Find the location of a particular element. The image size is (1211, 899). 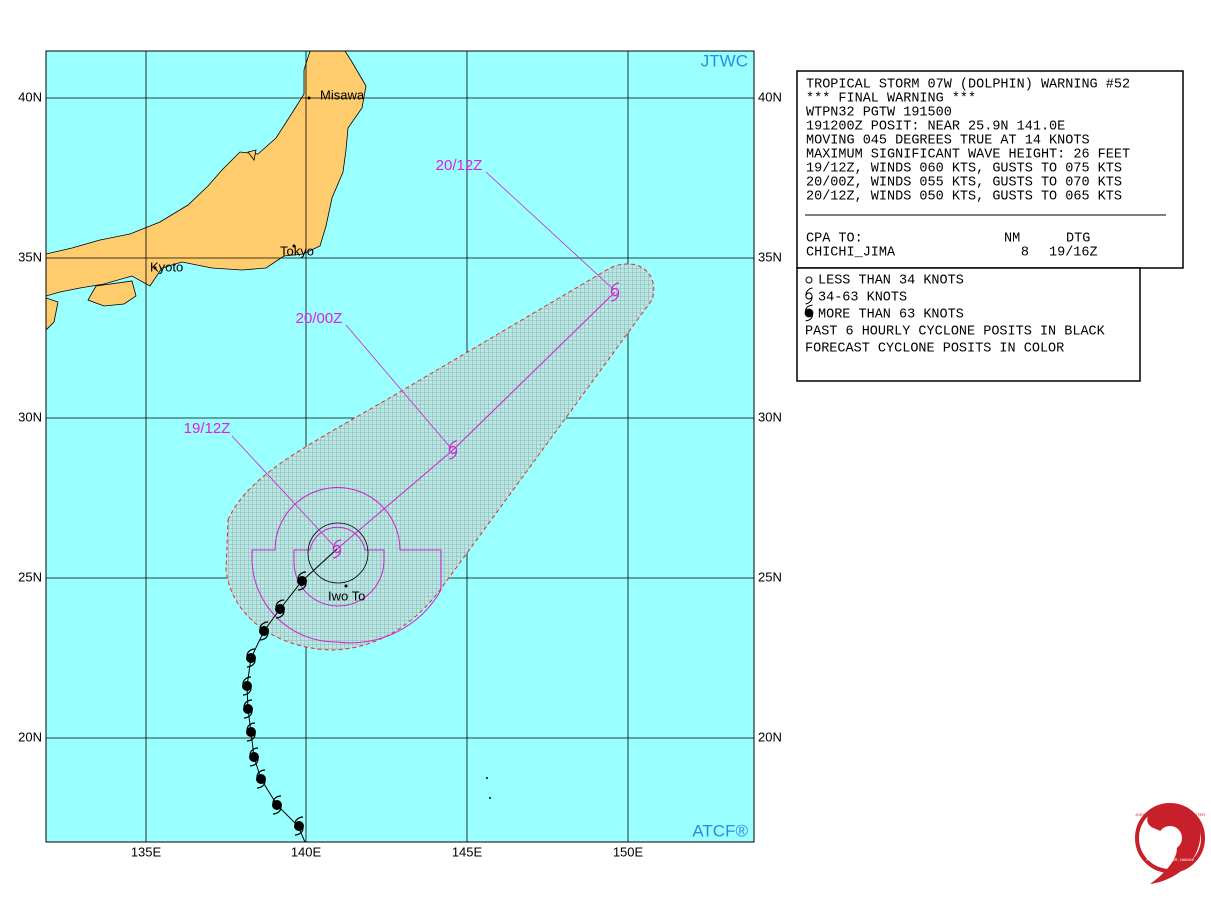

logo-text: JOINT TYPHOON WARNING CENTER is located at coordinates (1170, 814).